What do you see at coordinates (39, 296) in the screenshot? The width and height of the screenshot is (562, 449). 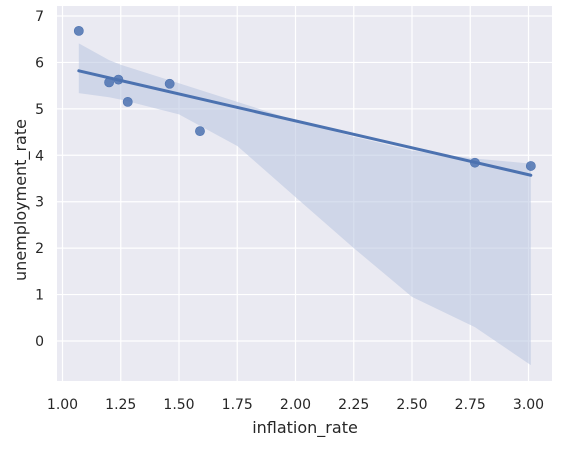 I see `y-tick-label: 1` at bounding box center [39, 296].